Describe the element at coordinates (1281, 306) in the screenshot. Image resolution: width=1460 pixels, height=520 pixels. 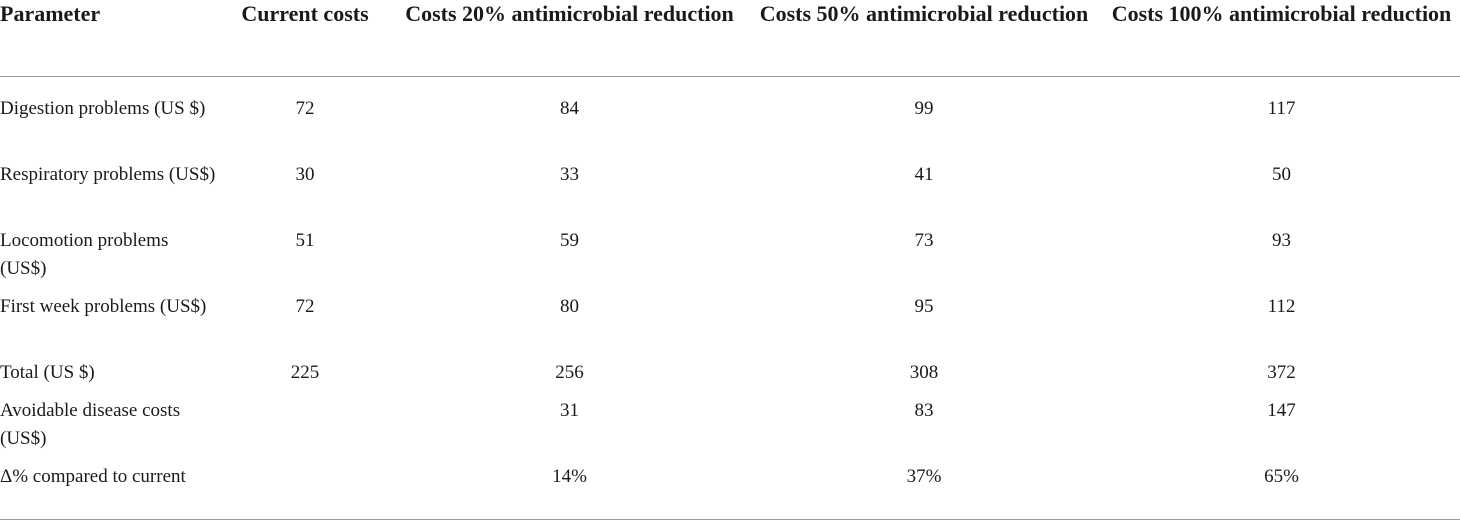
I see `cell-100: 112` at that location.